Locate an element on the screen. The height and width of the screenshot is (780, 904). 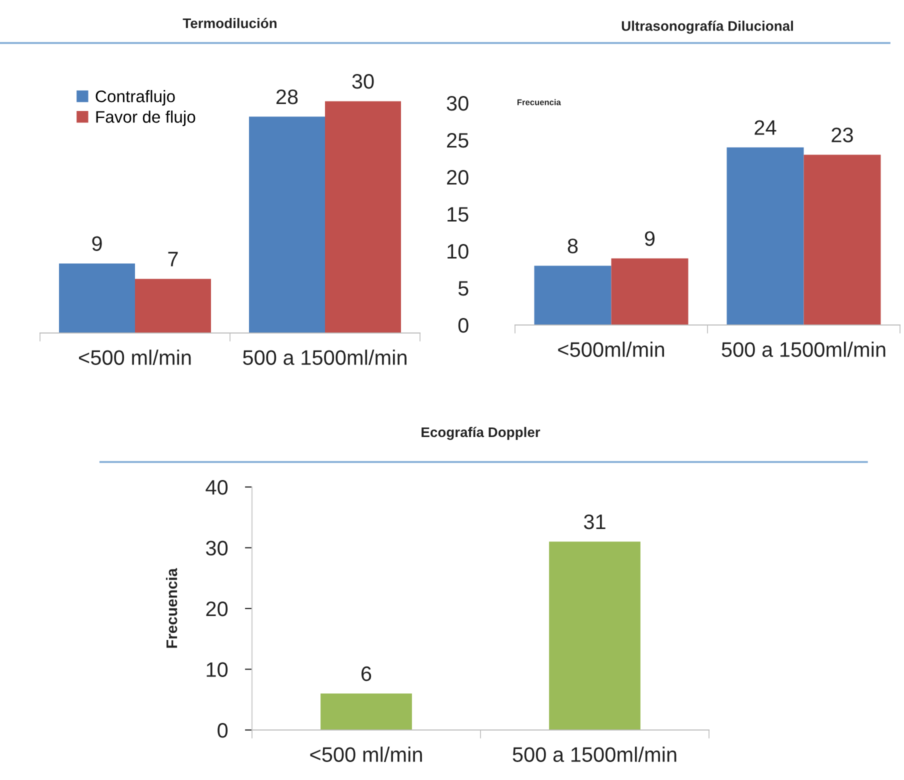
chart-title: Ecografía Doppler is located at coordinates (481, 433).